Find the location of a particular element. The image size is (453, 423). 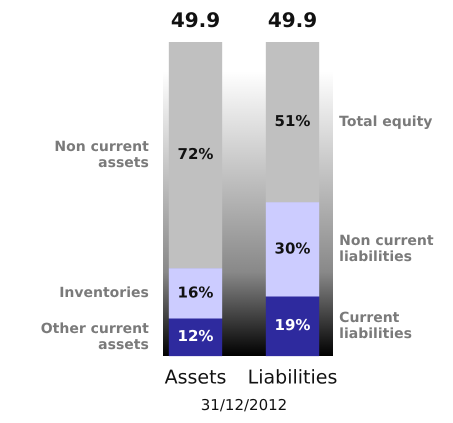

series-label: Current liabilities is located at coordinates (375, 326).